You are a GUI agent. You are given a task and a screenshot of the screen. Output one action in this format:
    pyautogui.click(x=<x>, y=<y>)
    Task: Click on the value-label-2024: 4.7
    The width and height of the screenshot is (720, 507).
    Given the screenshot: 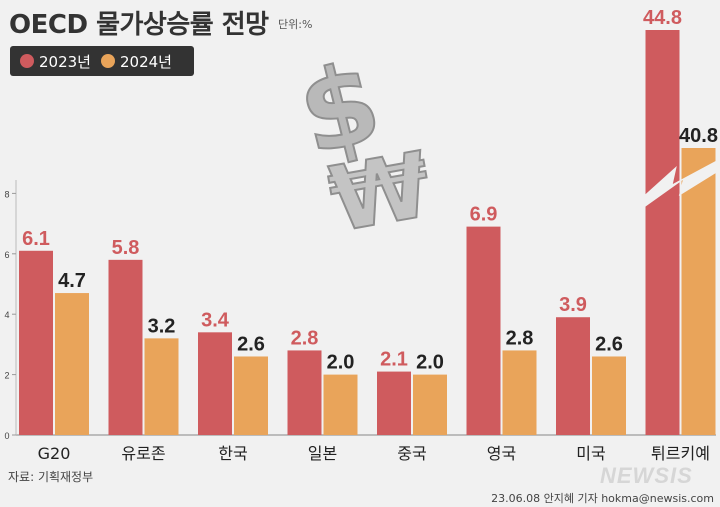 What is the action you would take?
    pyautogui.click(x=72, y=281)
    